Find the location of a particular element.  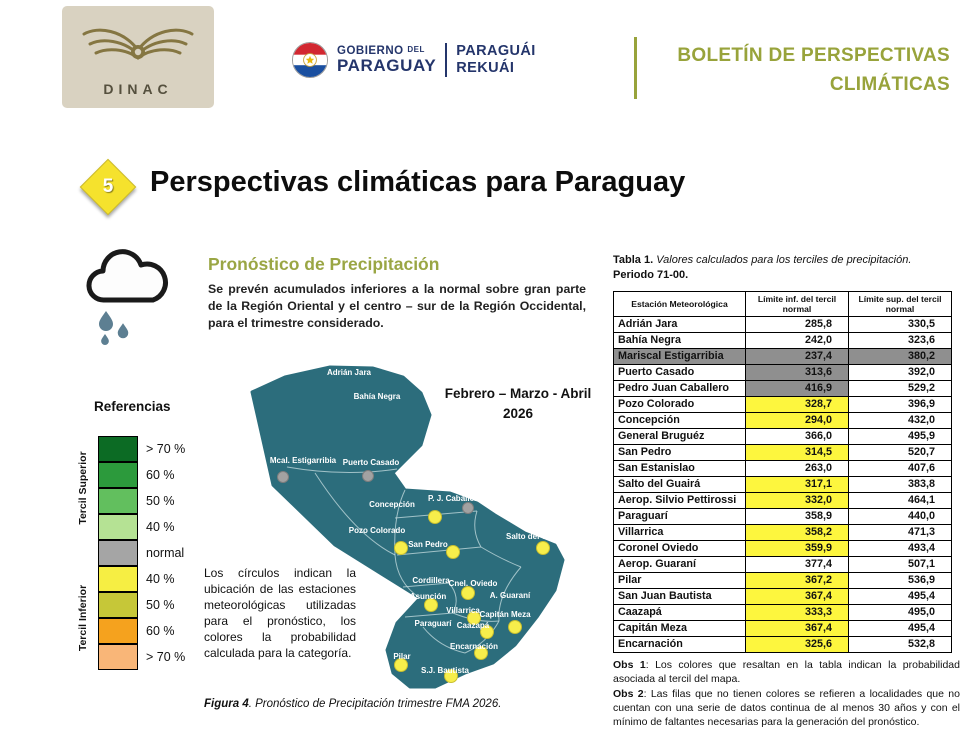

map-station-label: Pilar is located at coordinates (401, 656).